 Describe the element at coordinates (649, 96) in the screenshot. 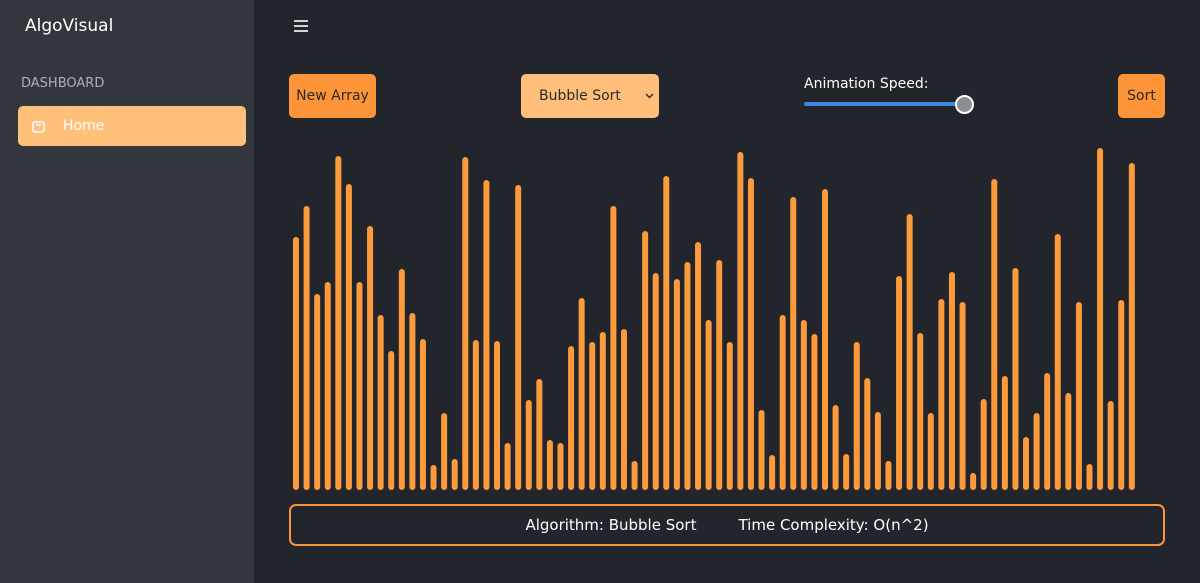

I see `select-arrow` at that location.